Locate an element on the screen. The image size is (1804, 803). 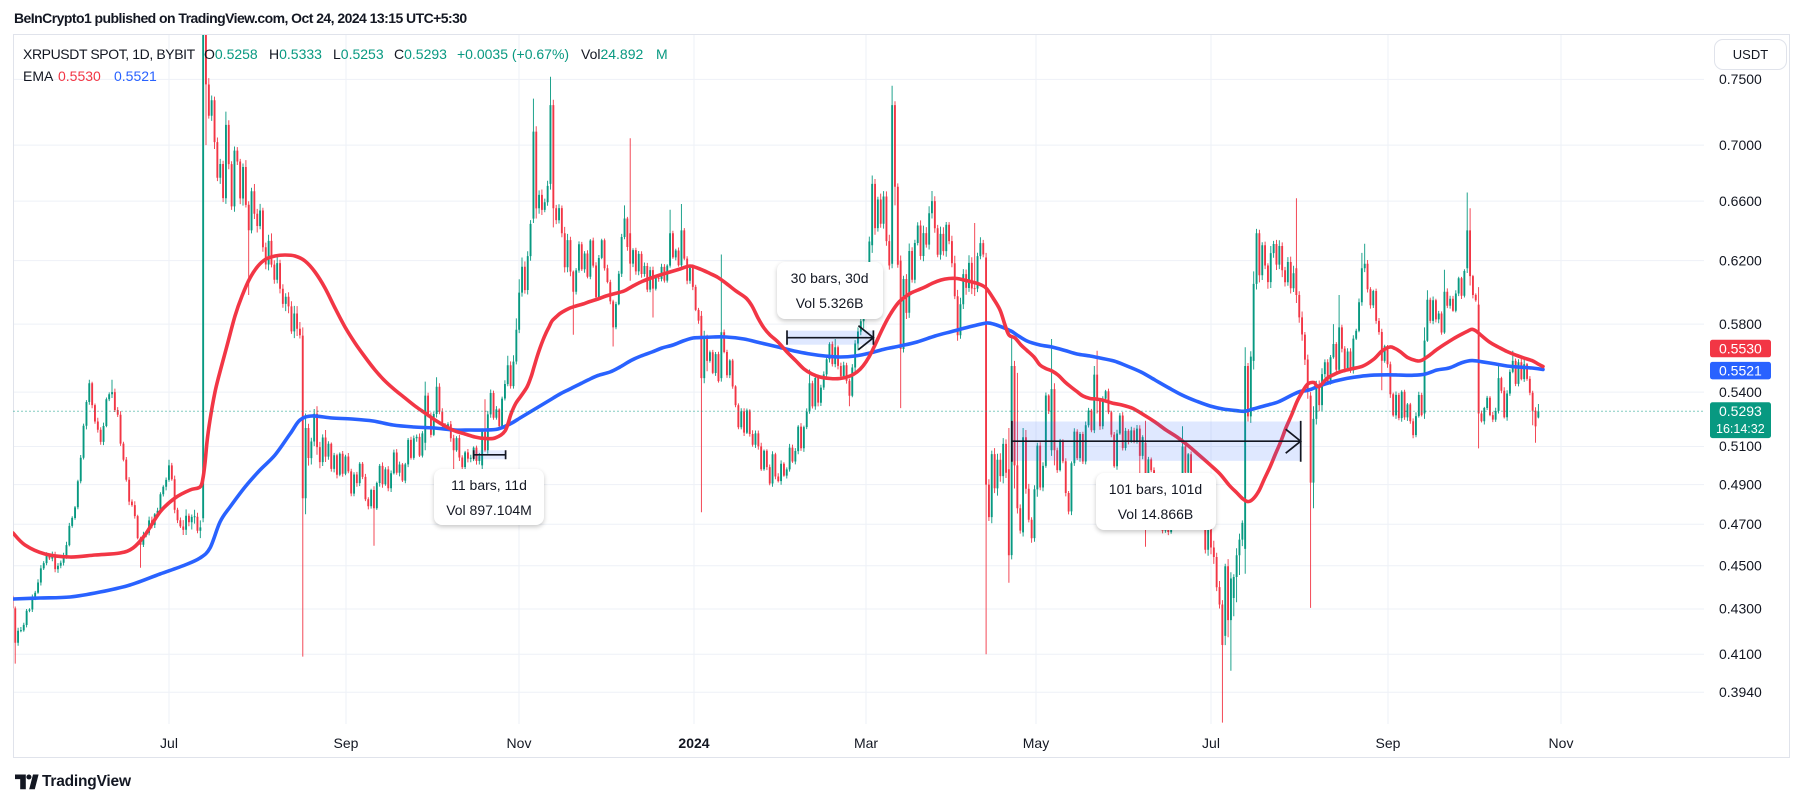
svg-text: 0.5100 is located at coordinates (1740, 446).